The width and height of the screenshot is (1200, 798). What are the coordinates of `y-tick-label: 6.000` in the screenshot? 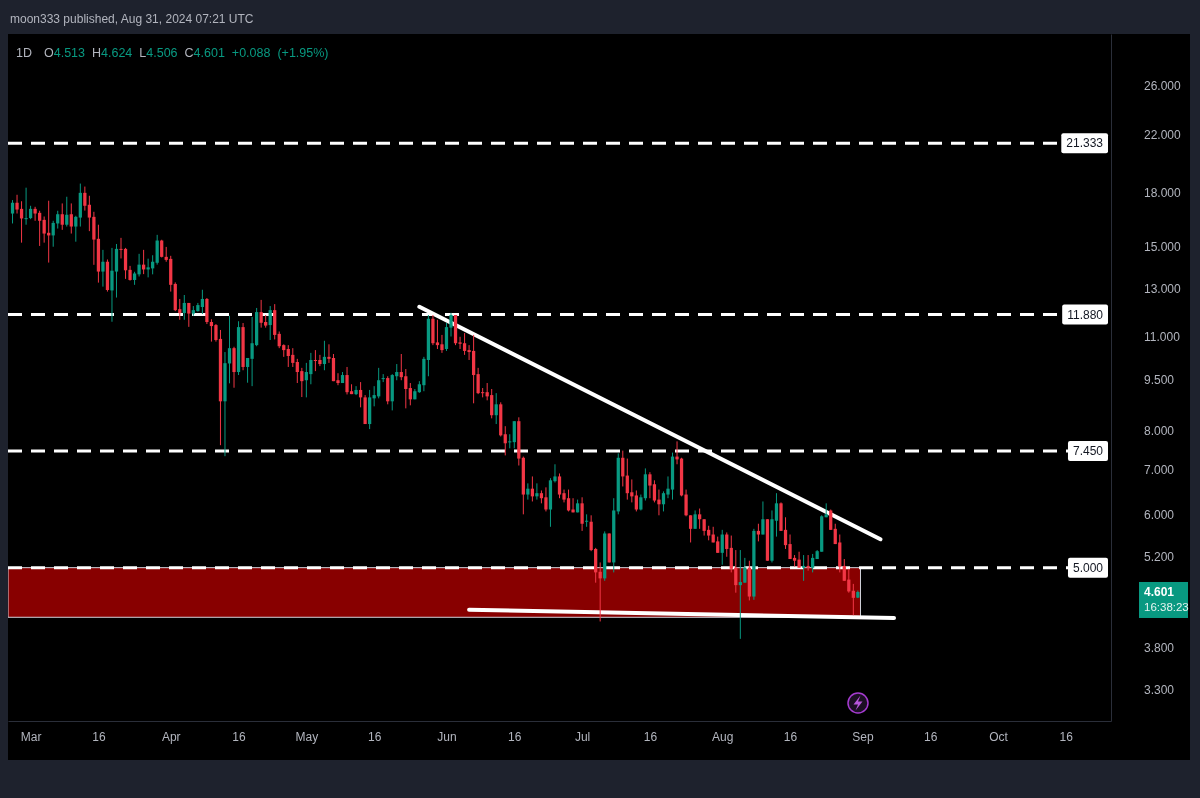 It's located at (1159, 514).